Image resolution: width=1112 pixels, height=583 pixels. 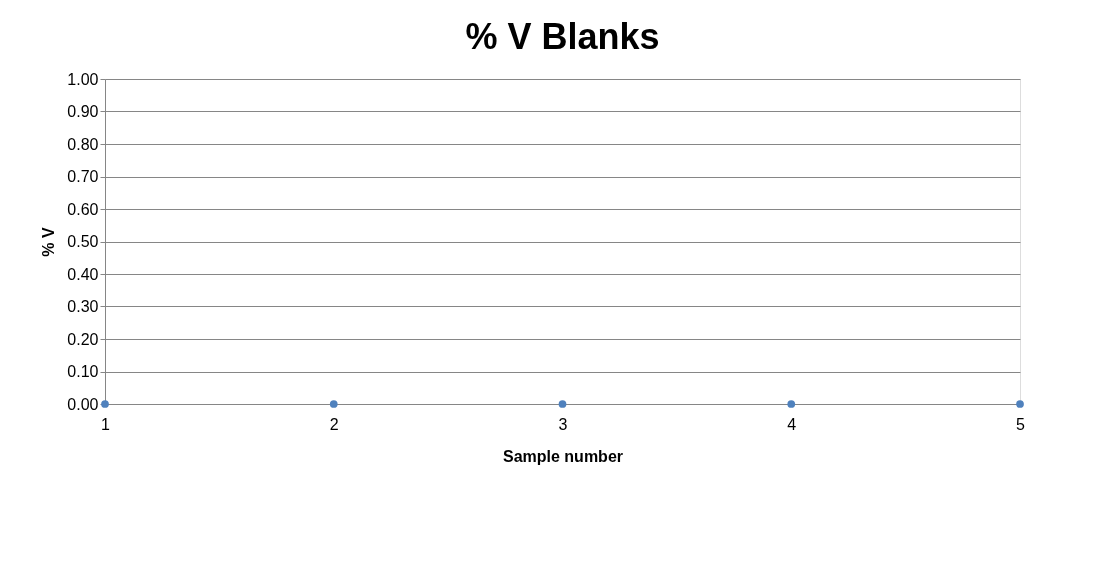 I want to click on y-tick-label: 0.20, so click(x=83, y=339).